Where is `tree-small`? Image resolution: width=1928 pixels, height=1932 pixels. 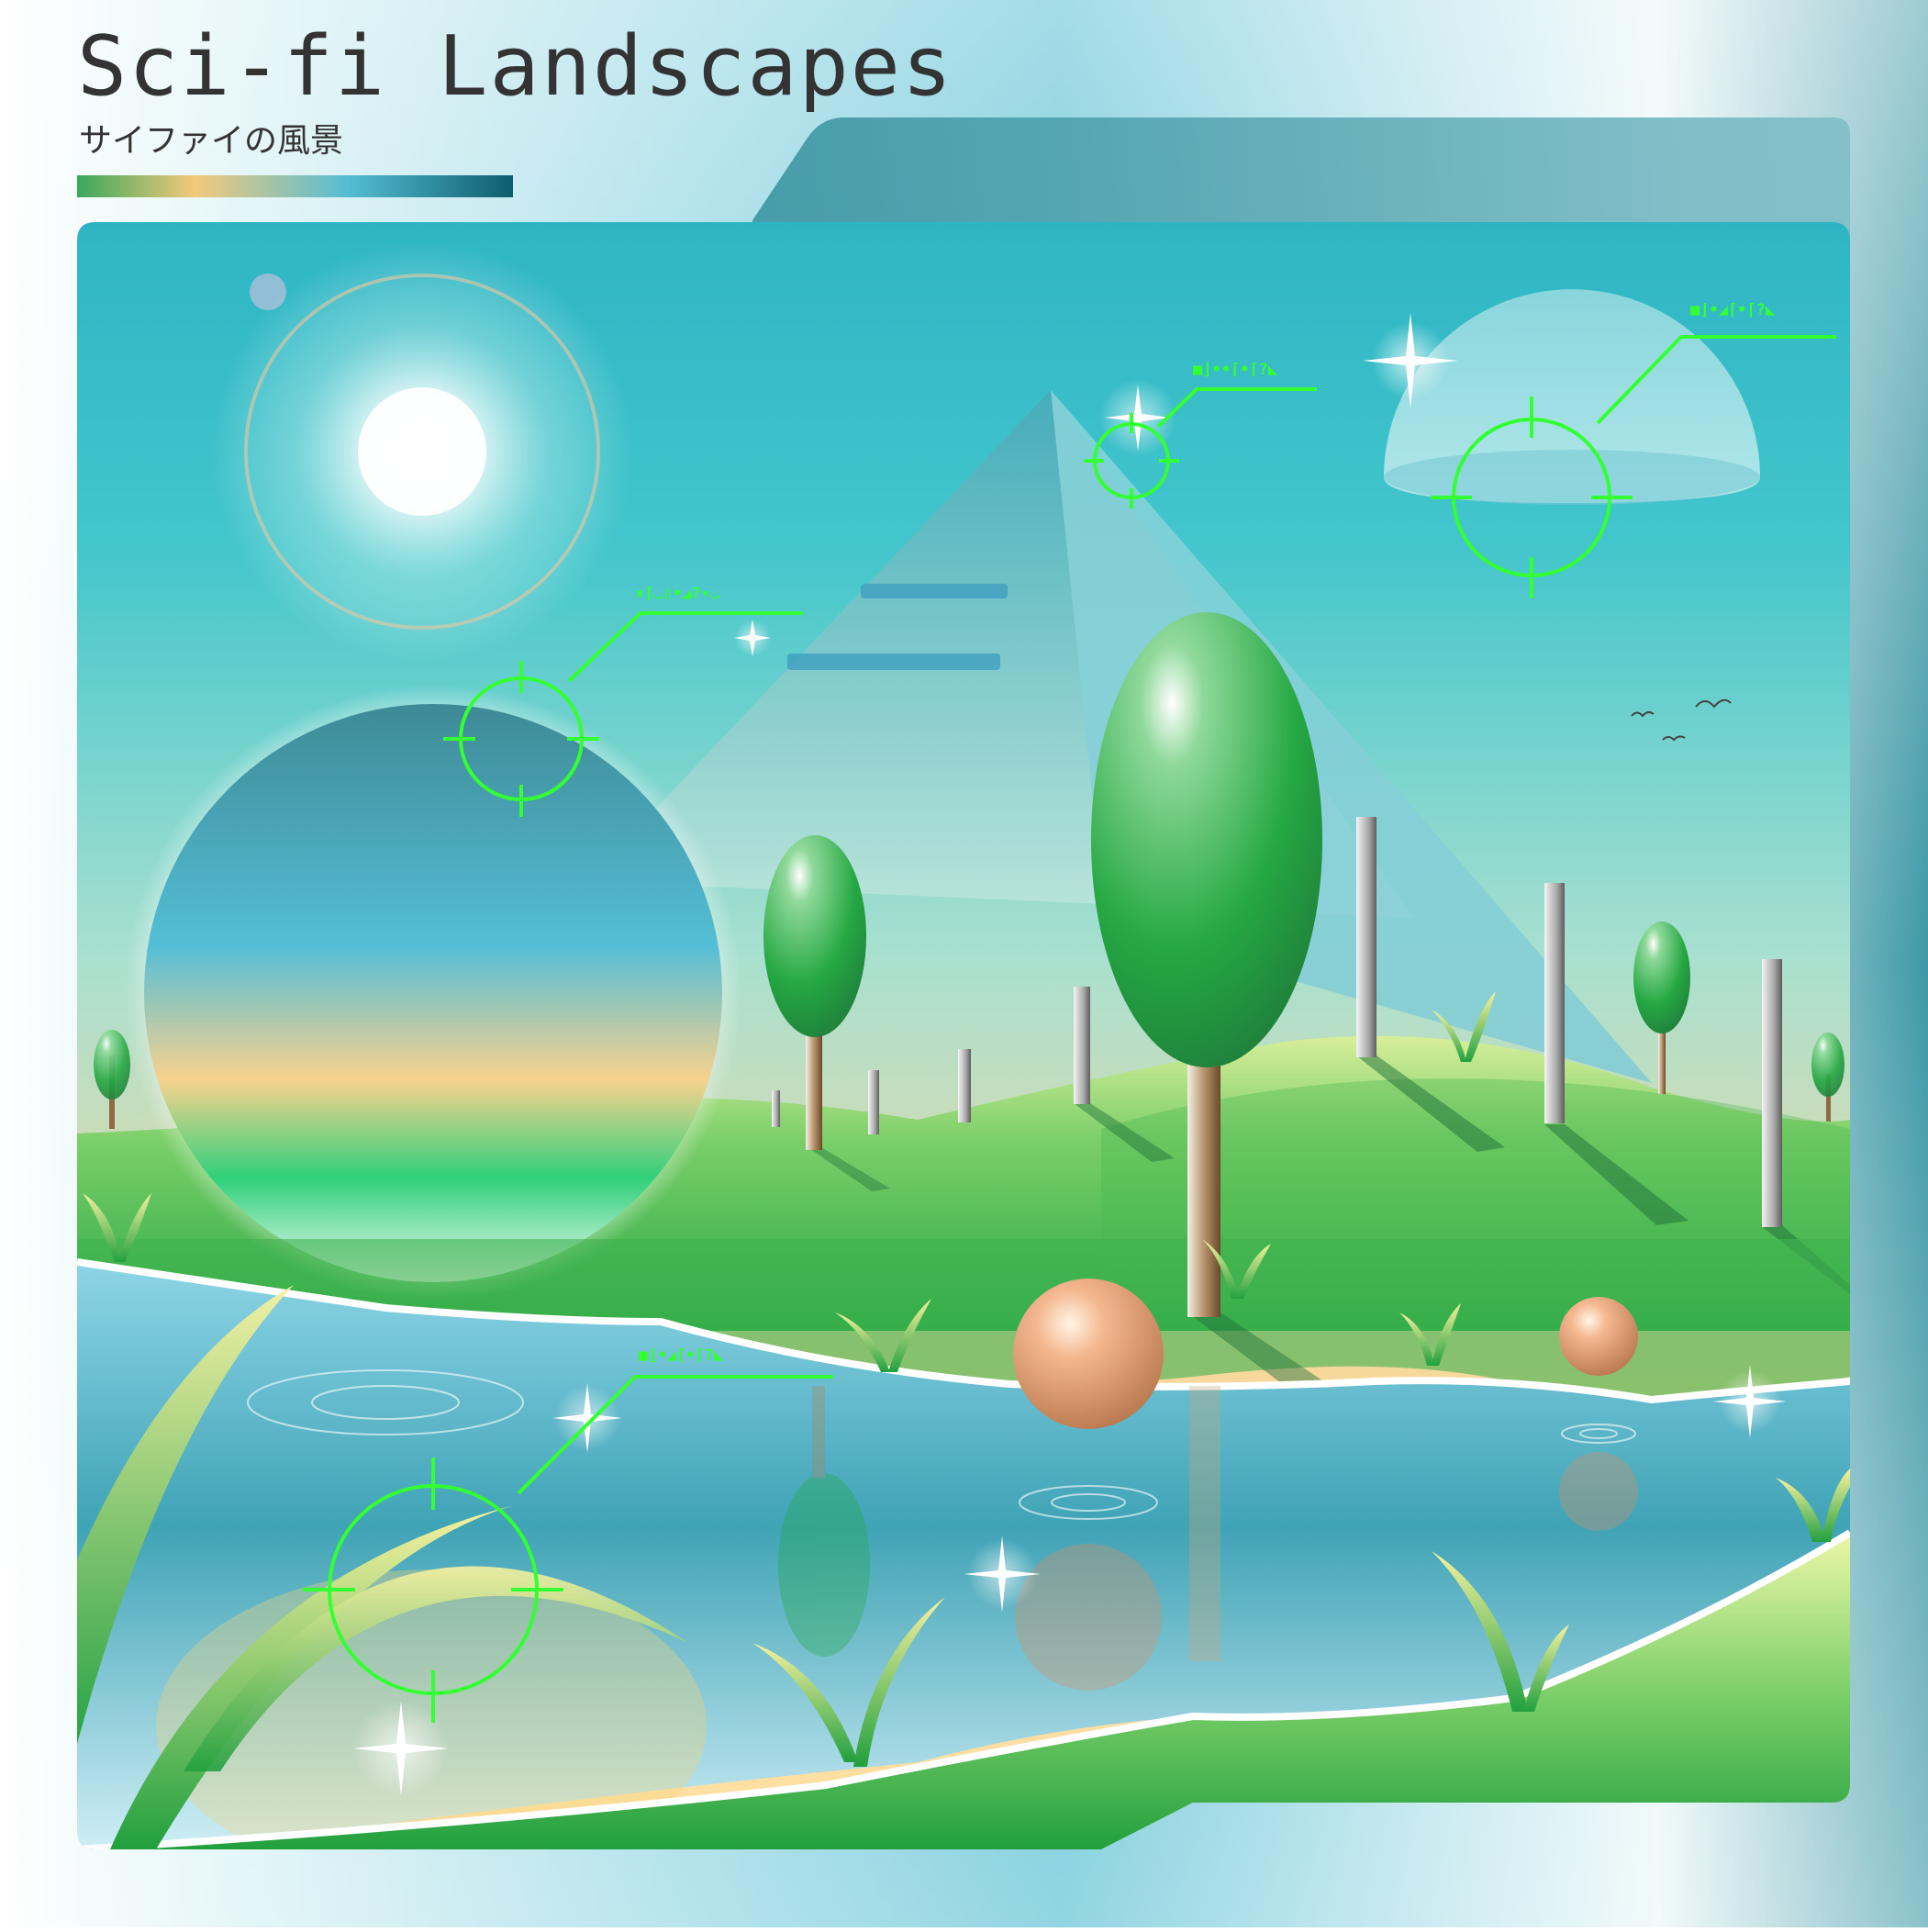
tree-small is located at coordinates (826, 1013).